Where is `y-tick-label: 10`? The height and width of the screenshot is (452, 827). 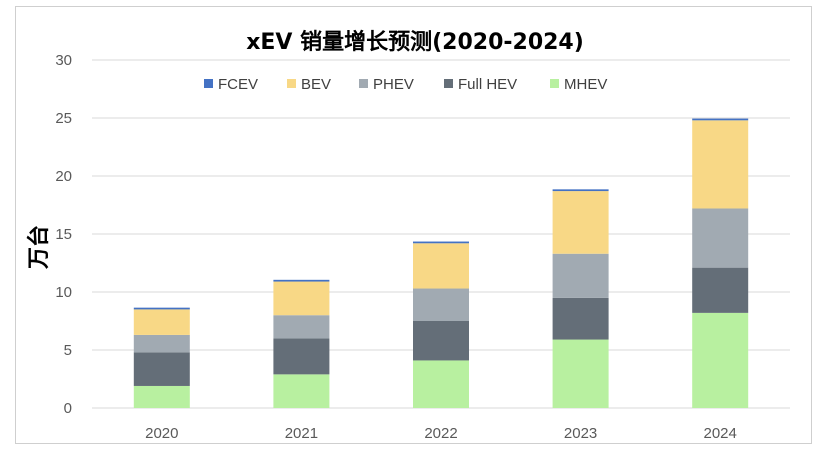
y-tick-label: 10 is located at coordinates (63, 292).